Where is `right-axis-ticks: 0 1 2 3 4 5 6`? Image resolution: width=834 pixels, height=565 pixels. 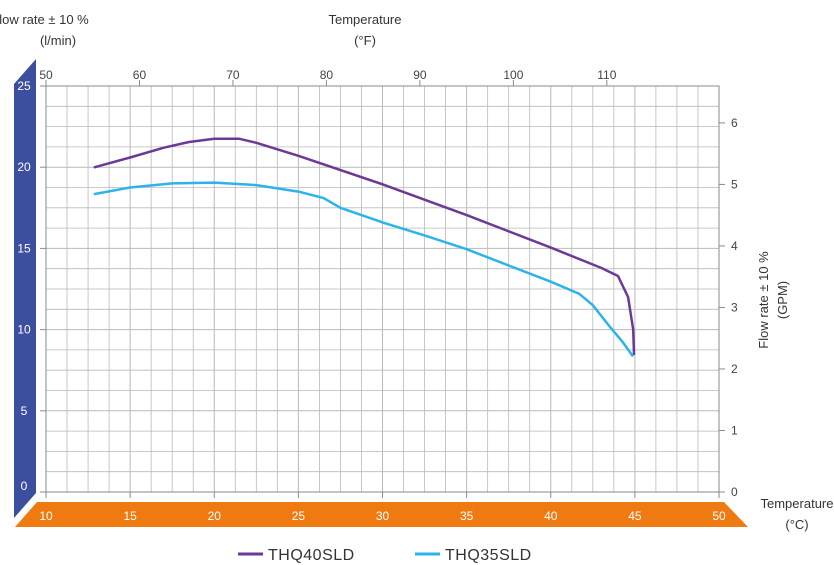
right-axis-ticks: 0 1 2 3 4 5 6 is located at coordinates (728, 307).